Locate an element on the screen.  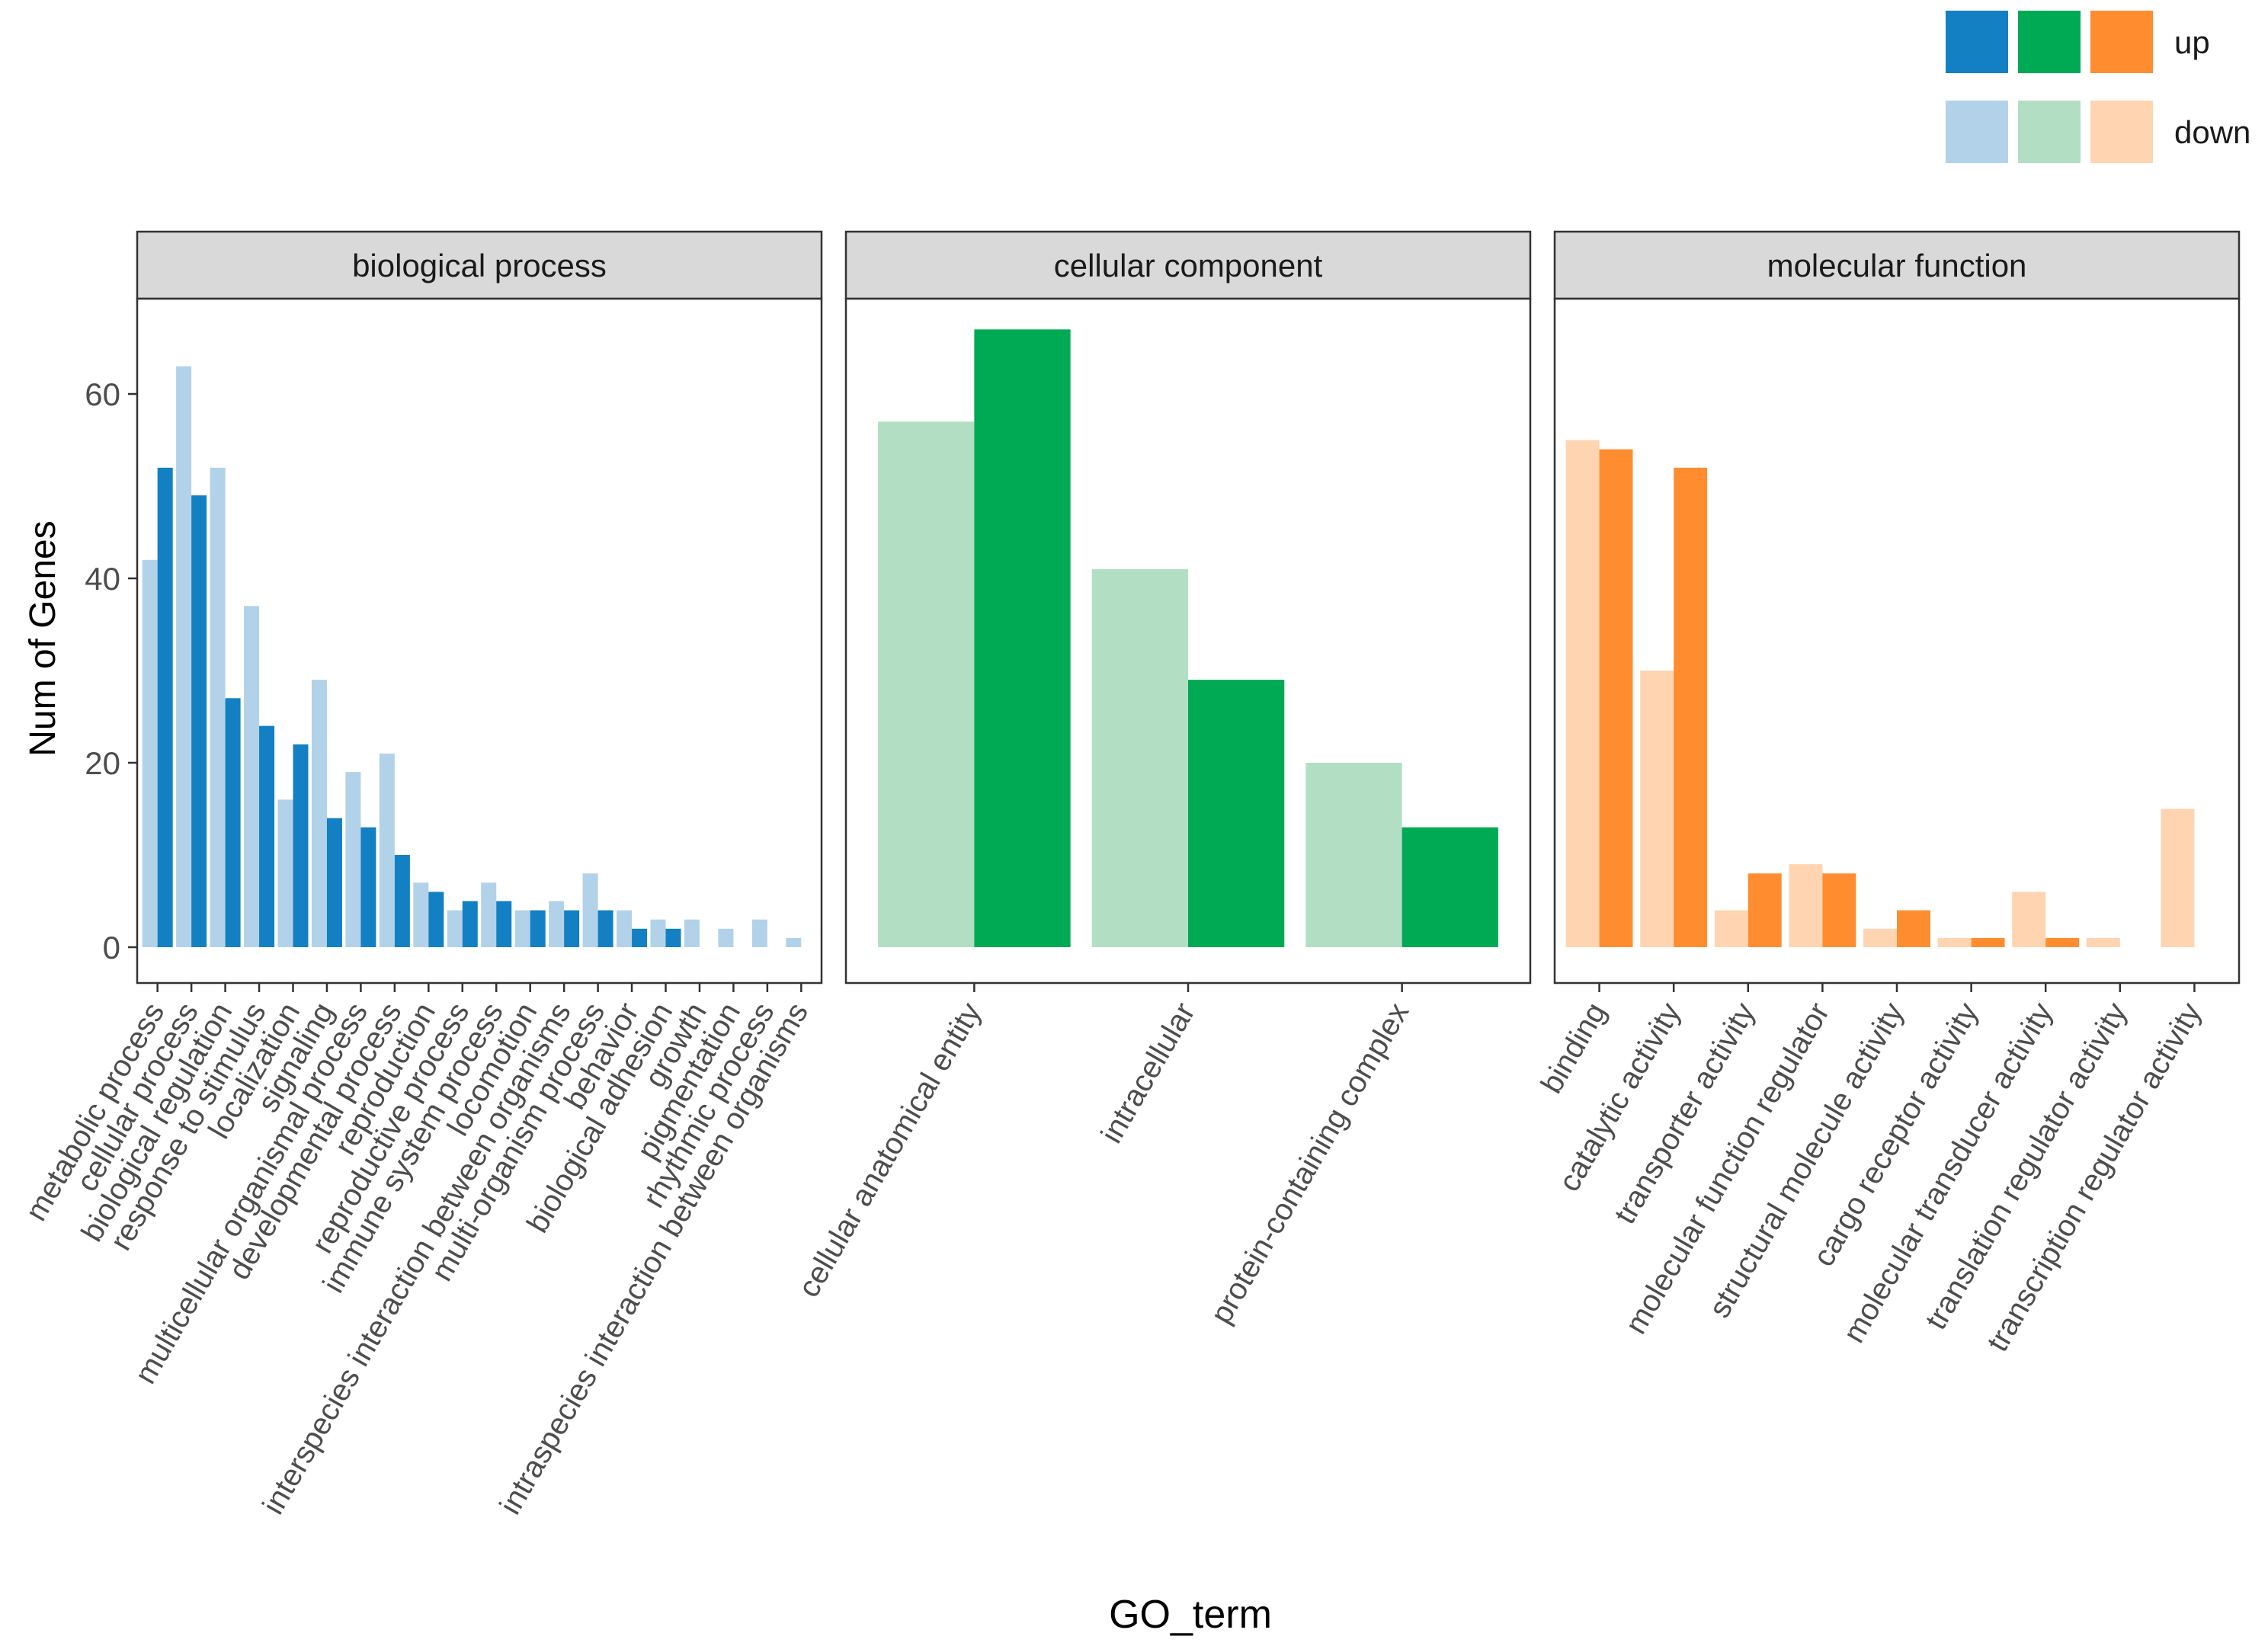
facet-strip-title: cellular component is located at coordinates (1188, 265).